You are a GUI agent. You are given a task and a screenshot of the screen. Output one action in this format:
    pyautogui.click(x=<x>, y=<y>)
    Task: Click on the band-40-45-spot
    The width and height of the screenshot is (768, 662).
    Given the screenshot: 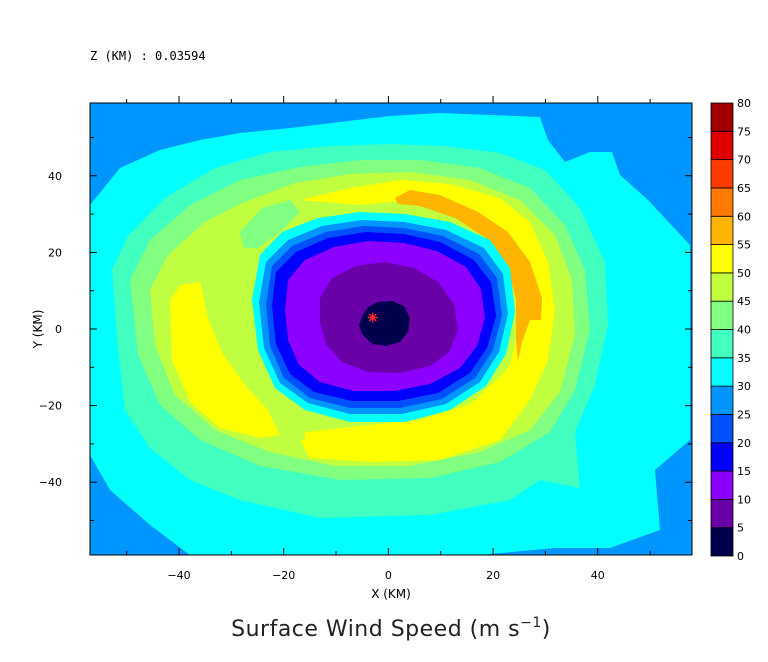 What is the action you would take?
    pyautogui.click(x=270, y=224)
    